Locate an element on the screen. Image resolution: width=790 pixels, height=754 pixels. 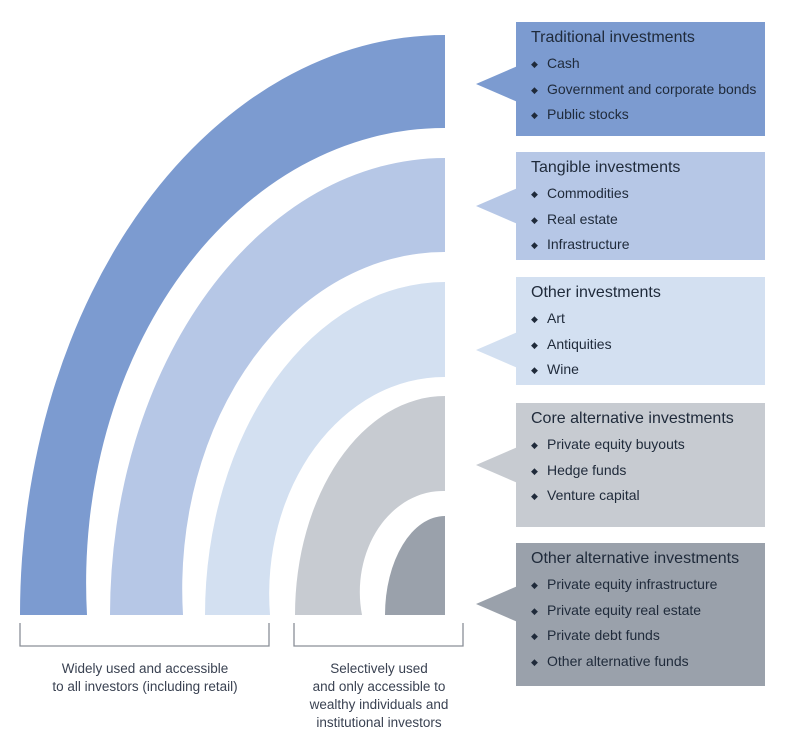
list-item: ◆ Private debt funds is located at coordinates (648, 636).